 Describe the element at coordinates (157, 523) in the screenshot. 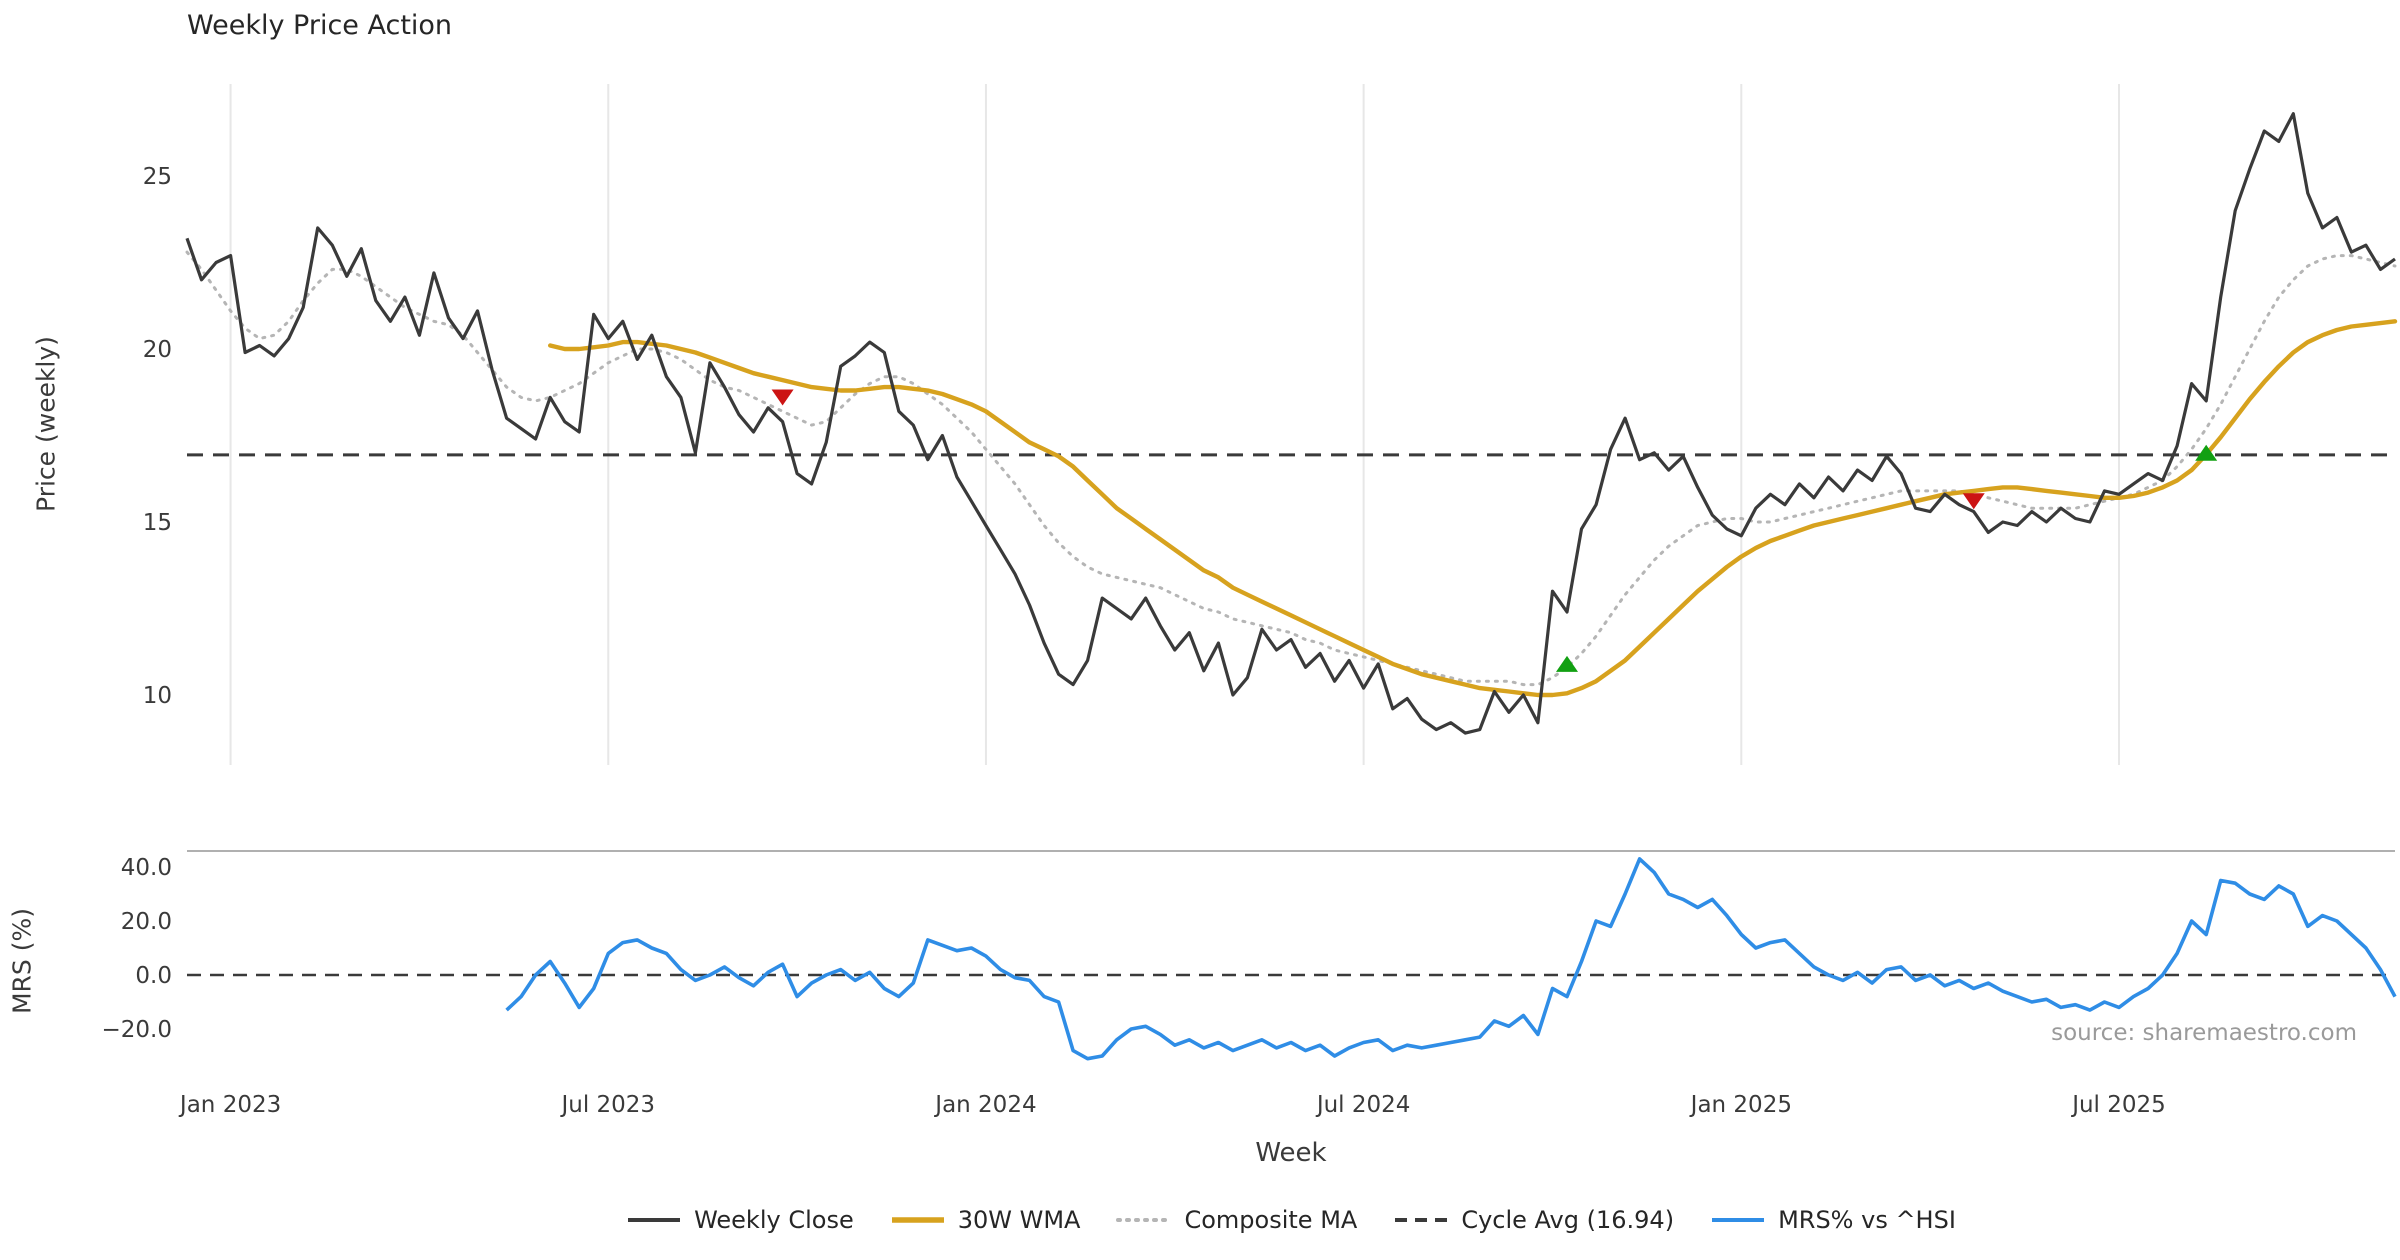

I see `price-ytick-label: 15` at that location.